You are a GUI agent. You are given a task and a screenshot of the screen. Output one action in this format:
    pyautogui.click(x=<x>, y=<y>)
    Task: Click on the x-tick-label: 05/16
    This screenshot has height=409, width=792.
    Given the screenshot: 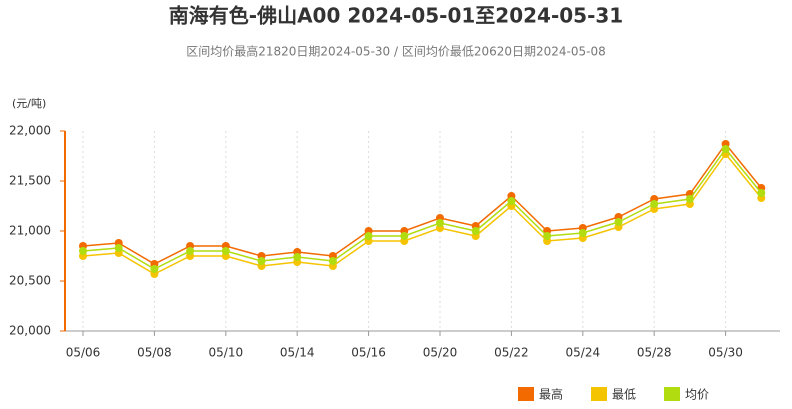 What is the action you would take?
    pyautogui.click(x=368, y=353)
    